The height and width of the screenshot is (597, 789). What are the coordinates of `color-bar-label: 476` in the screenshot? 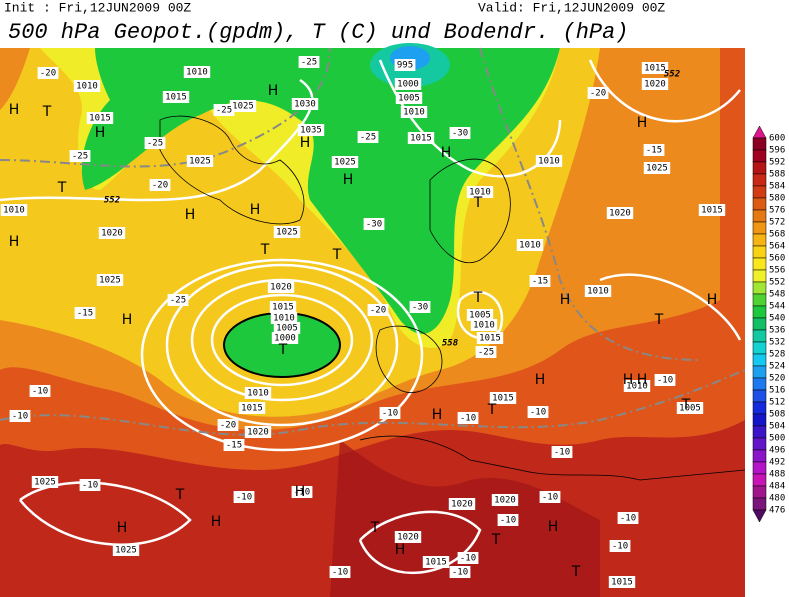 It's located at (777, 511).